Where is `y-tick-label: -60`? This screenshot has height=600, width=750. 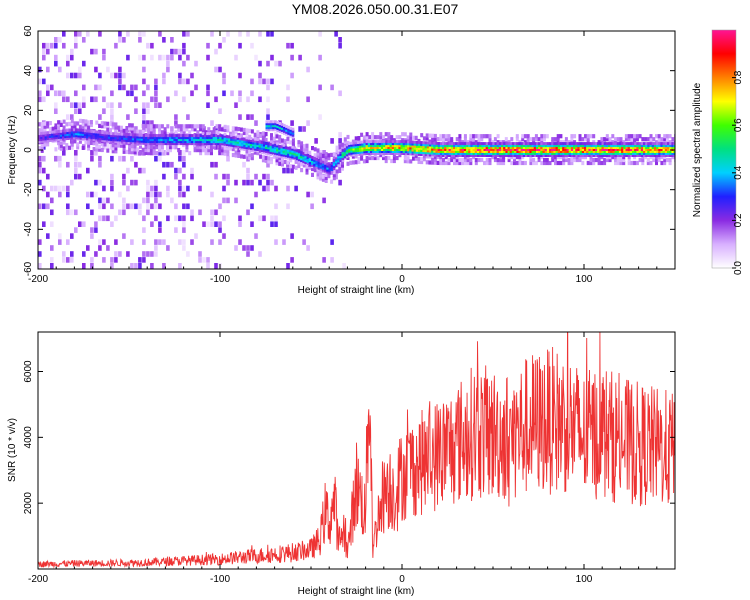 y-tick-label: -60 is located at coordinates (28, 268).